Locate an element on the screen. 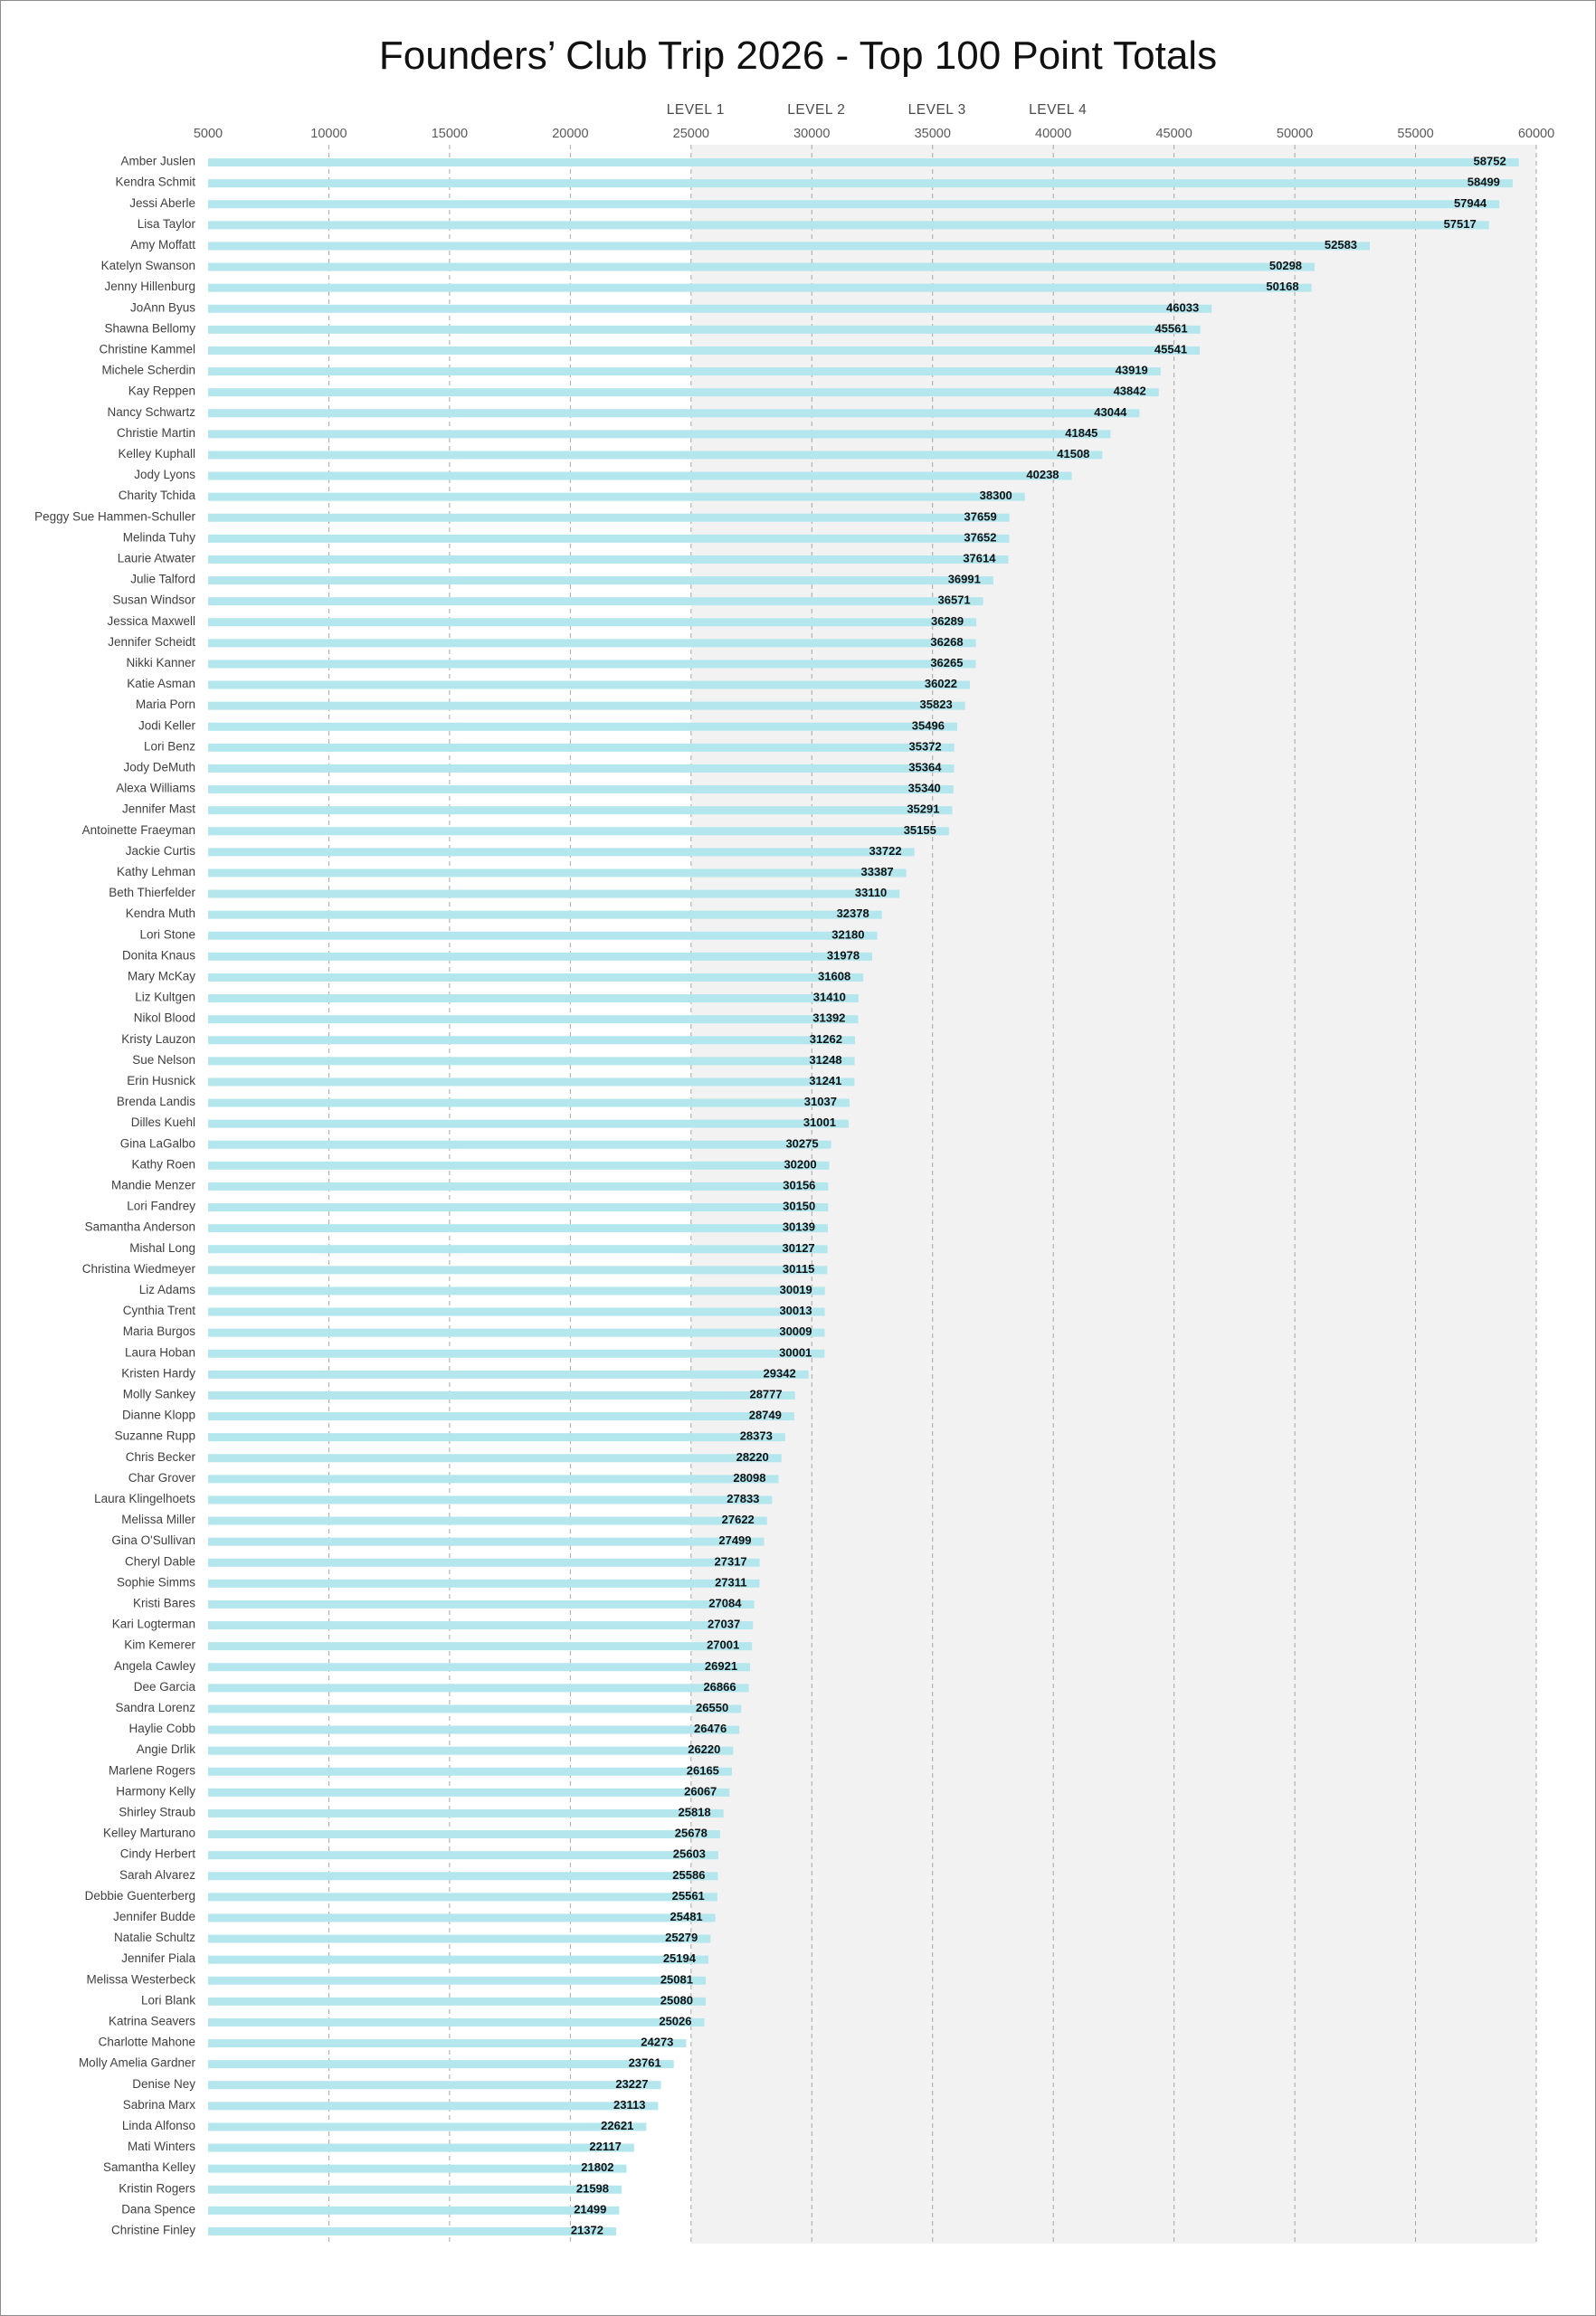 Image resolution: width=1596 pixels, height=2316 pixels. value-label: 37659 is located at coordinates (981, 516).